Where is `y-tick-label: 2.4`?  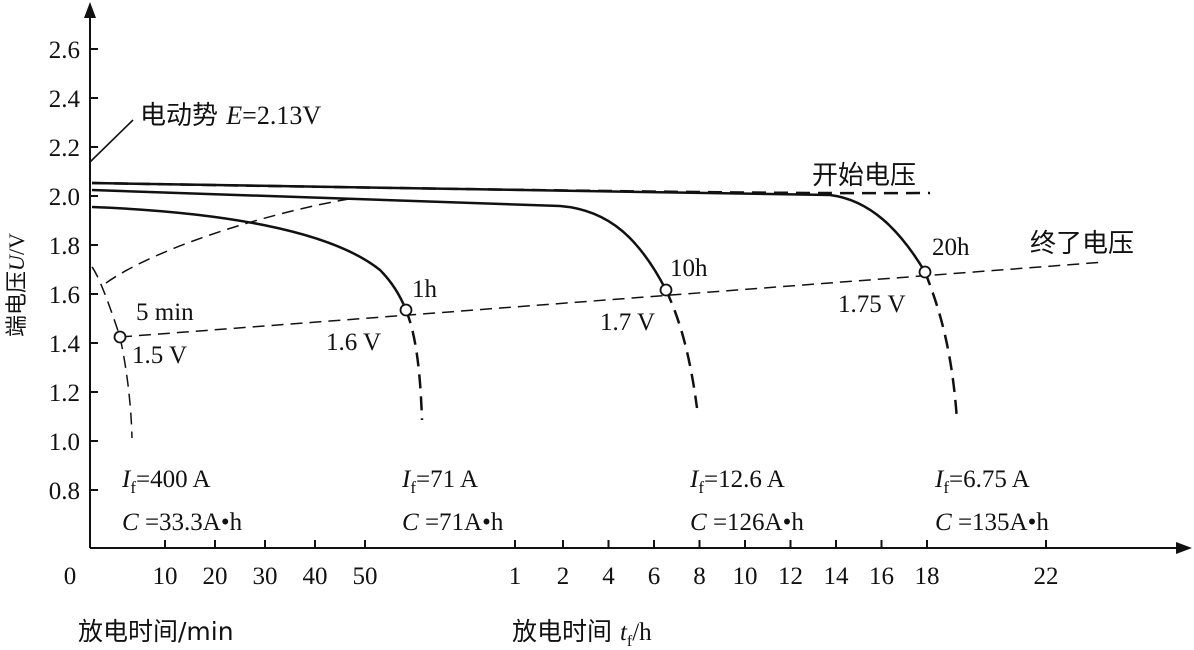
y-tick-label: 2.4 is located at coordinates (65, 99).